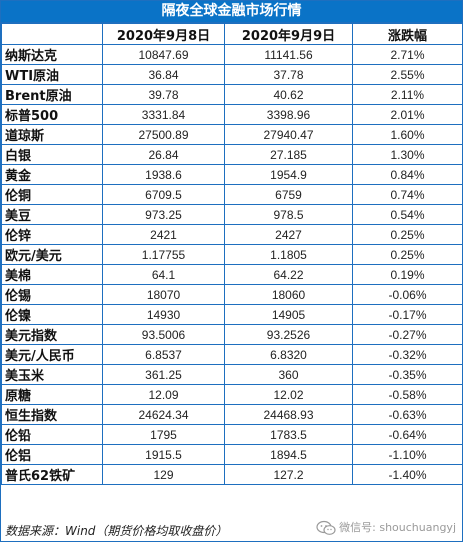 The height and width of the screenshot is (542, 463). Describe the element at coordinates (407, 474) in the screenshot. I see `change-pct: -1.40%` at that location.